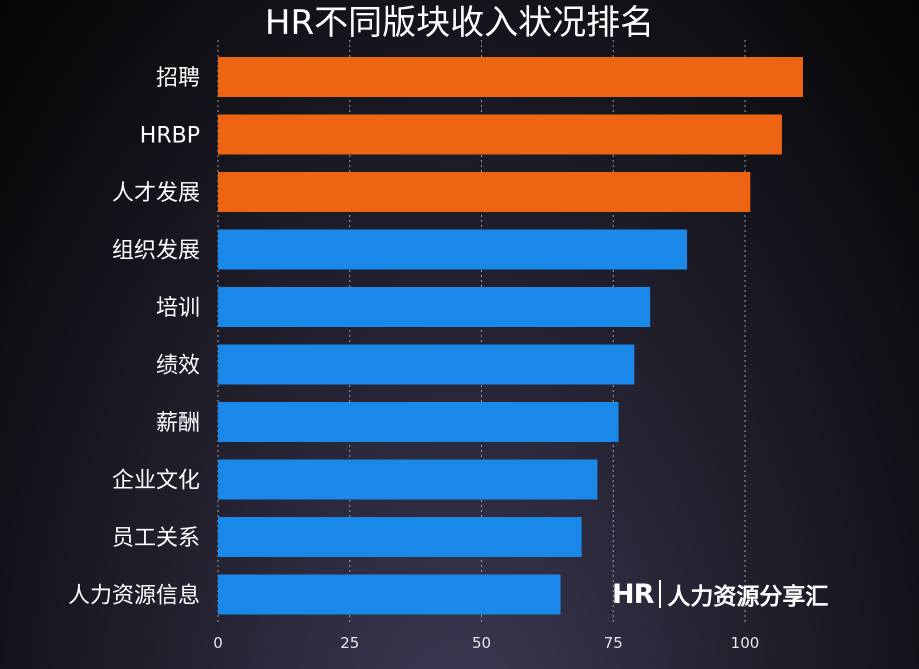 Image resolution: width=919 pixels, height=669 pixels. Describe the element at coordinates (745, 643) in the screenshot. I see `x-tick-label: 100` at that location.